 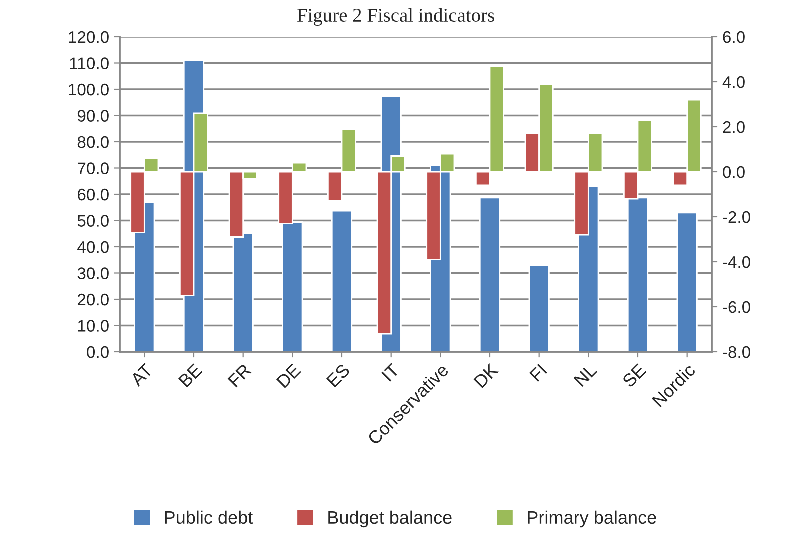 I want to click on y2-tick-label: -6.0, so click(x=736, y=307).